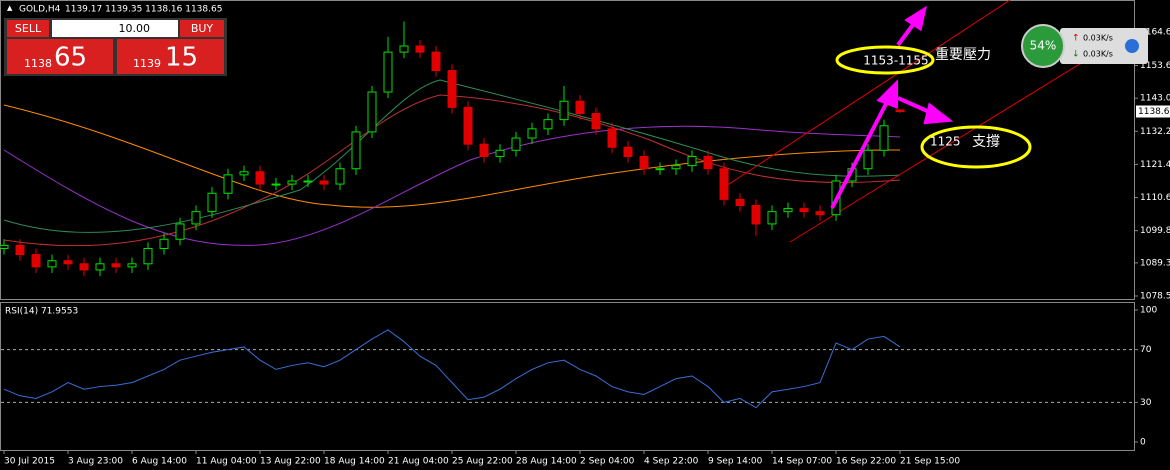  I want to click on widget-bg, so click(1104, 46).